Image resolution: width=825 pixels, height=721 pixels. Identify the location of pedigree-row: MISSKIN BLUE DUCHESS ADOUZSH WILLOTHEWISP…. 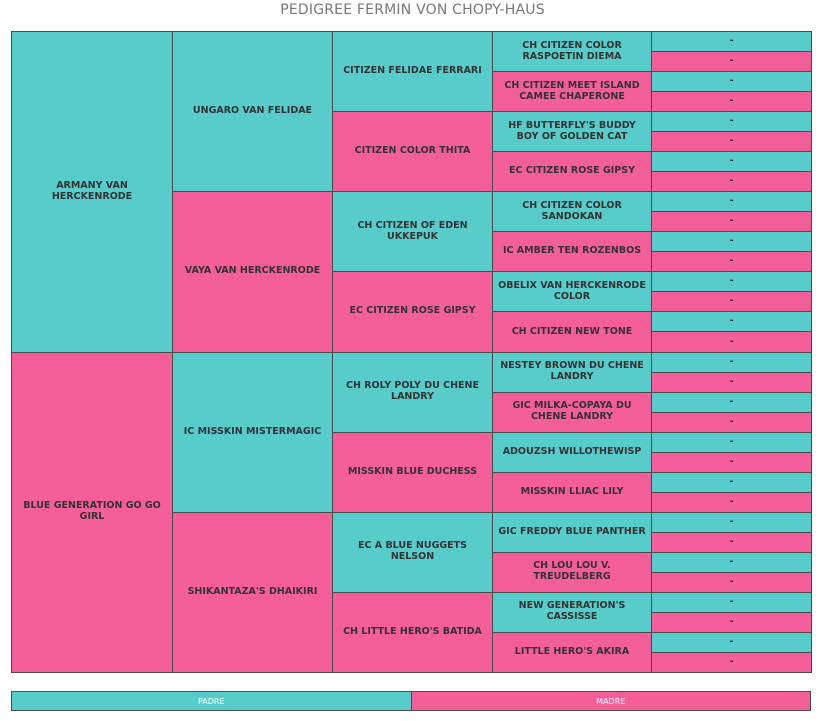
(412, 472).